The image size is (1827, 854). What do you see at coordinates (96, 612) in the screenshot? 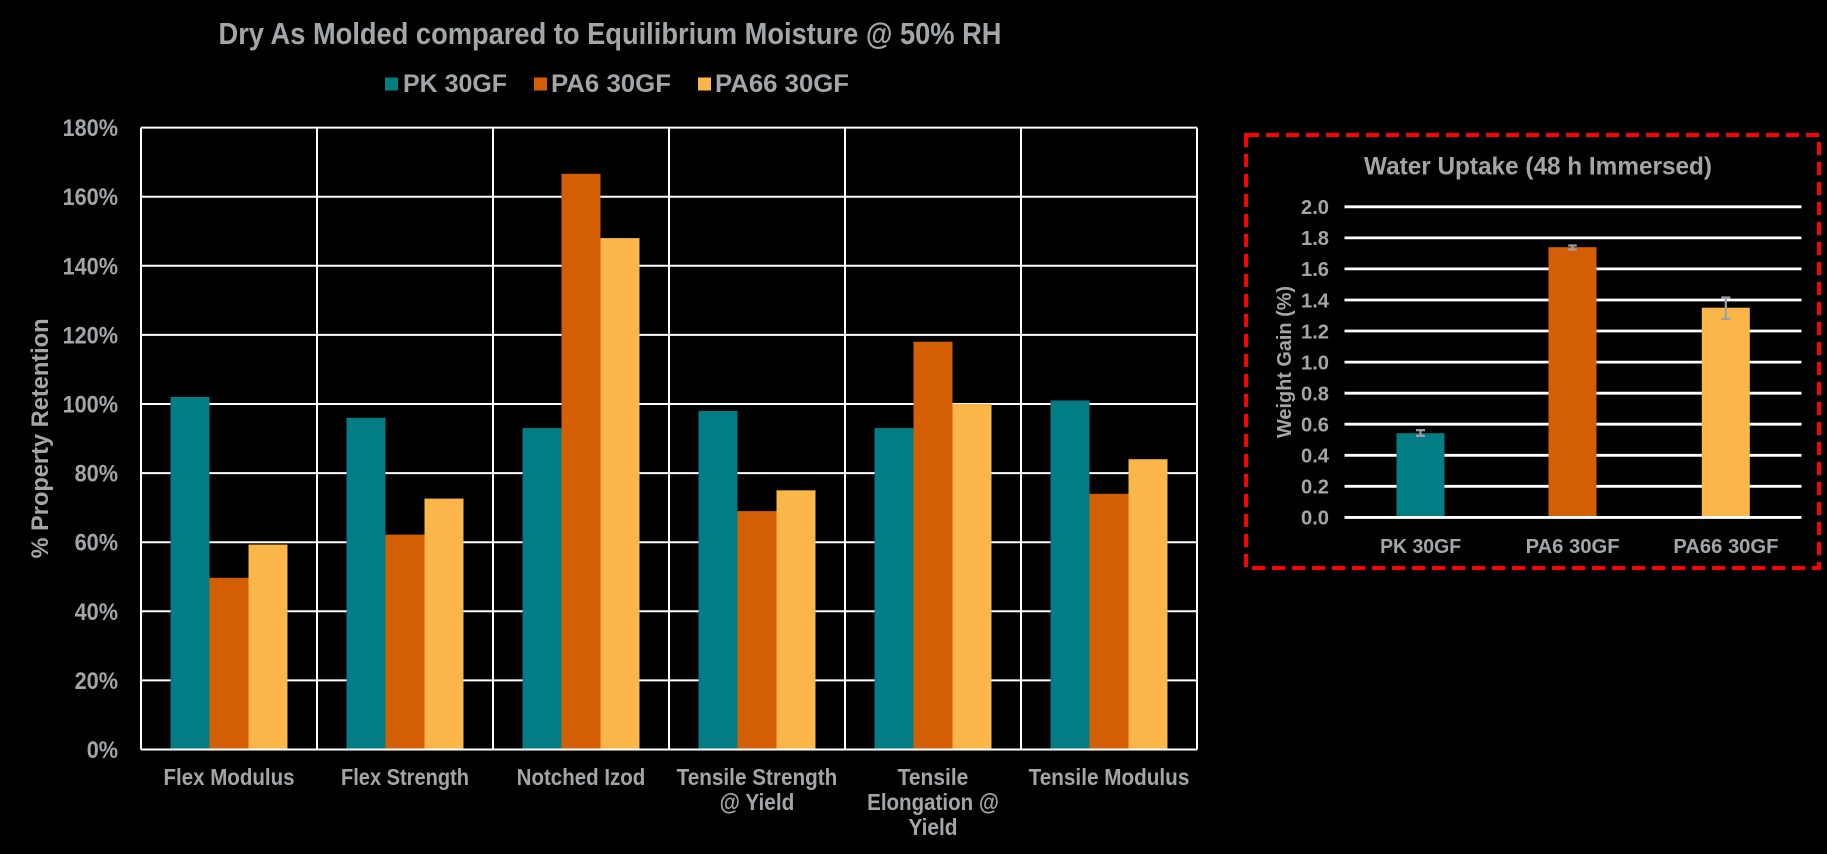
I see `svg-text: 40%` at bounding box center [96, 612].